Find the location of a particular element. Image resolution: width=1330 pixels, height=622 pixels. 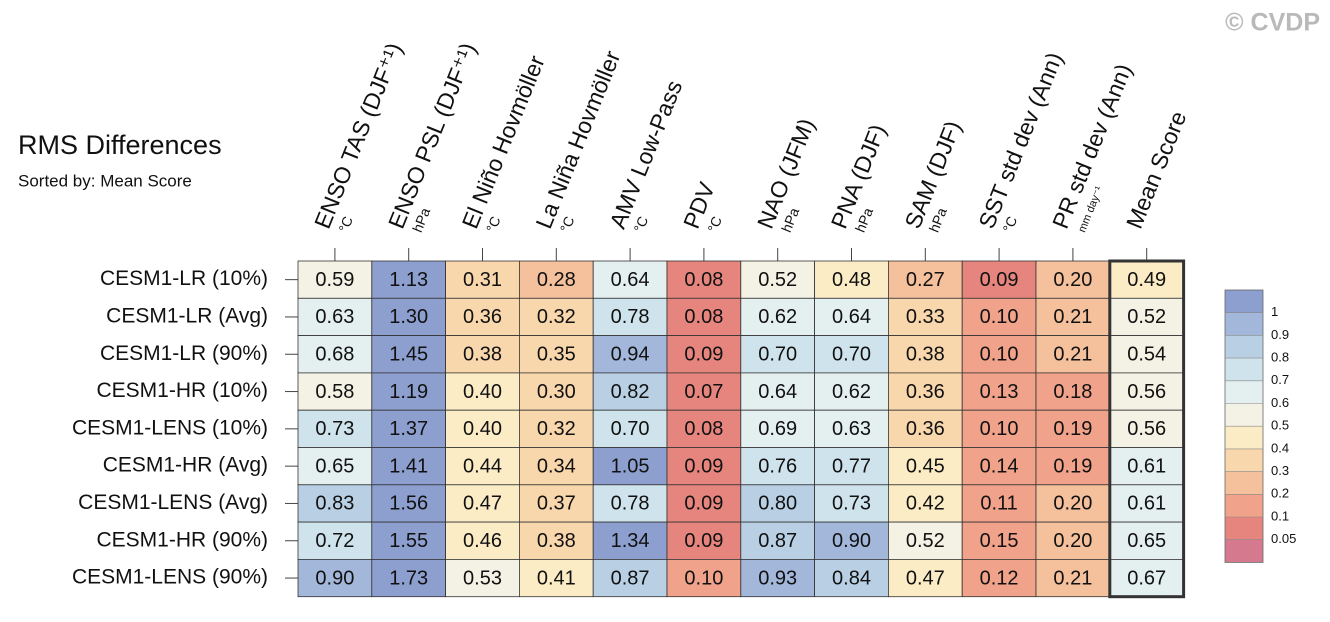

column-header: El Niño Hovmöller is located at coordinates (503, 141).